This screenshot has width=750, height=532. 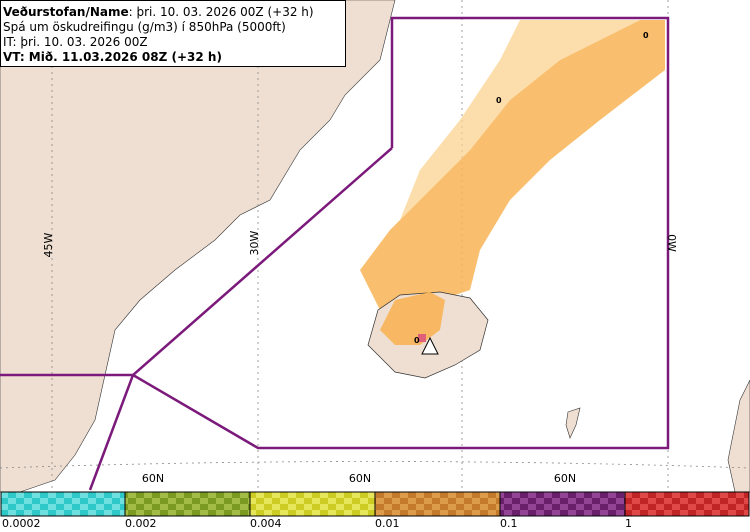 I want to click on volcano, so click(x=430, y=345).